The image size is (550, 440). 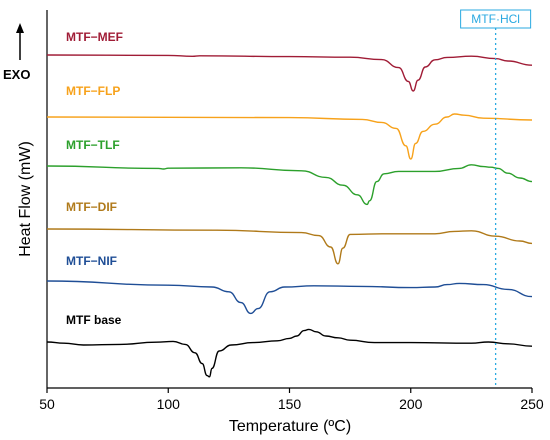 I want to click on series-label-4: MTF−NIF, so click(x=91, y=261).